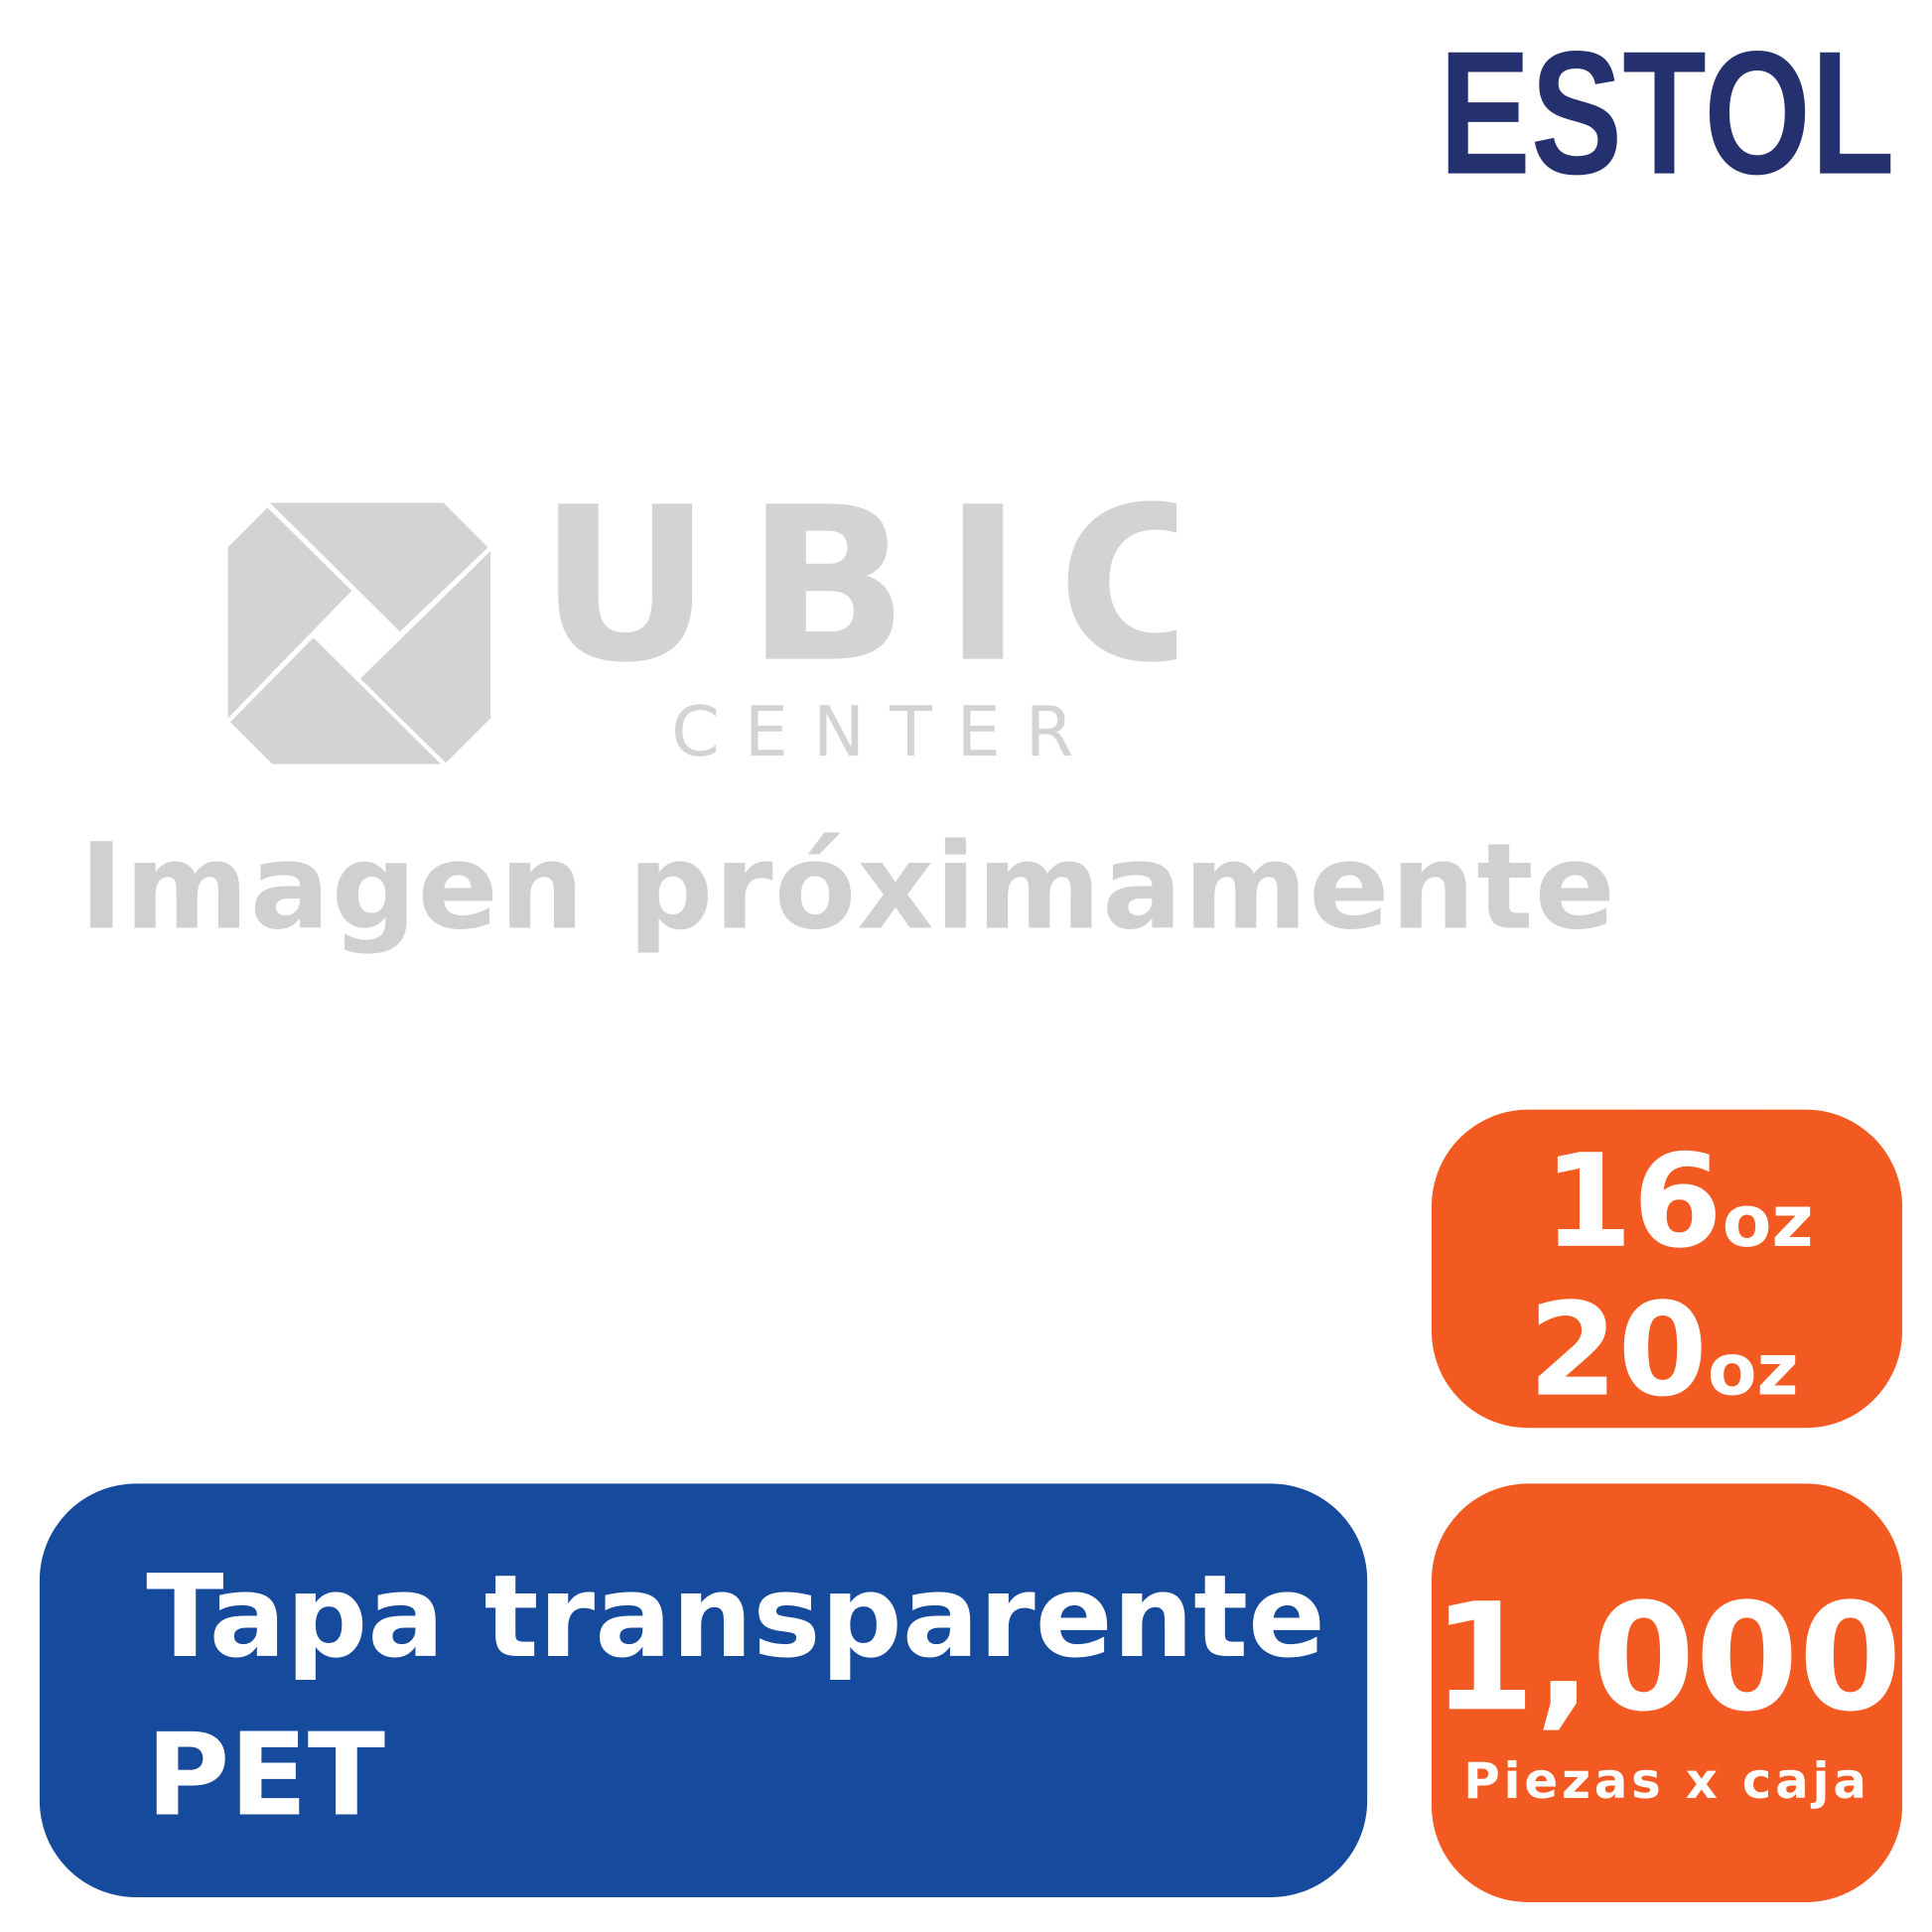 The width and height of the screenshot is (1932, 1932). Describe the element at coordinates (1633, 1201) in the screenshot. I see `size-value: 16` at that location.